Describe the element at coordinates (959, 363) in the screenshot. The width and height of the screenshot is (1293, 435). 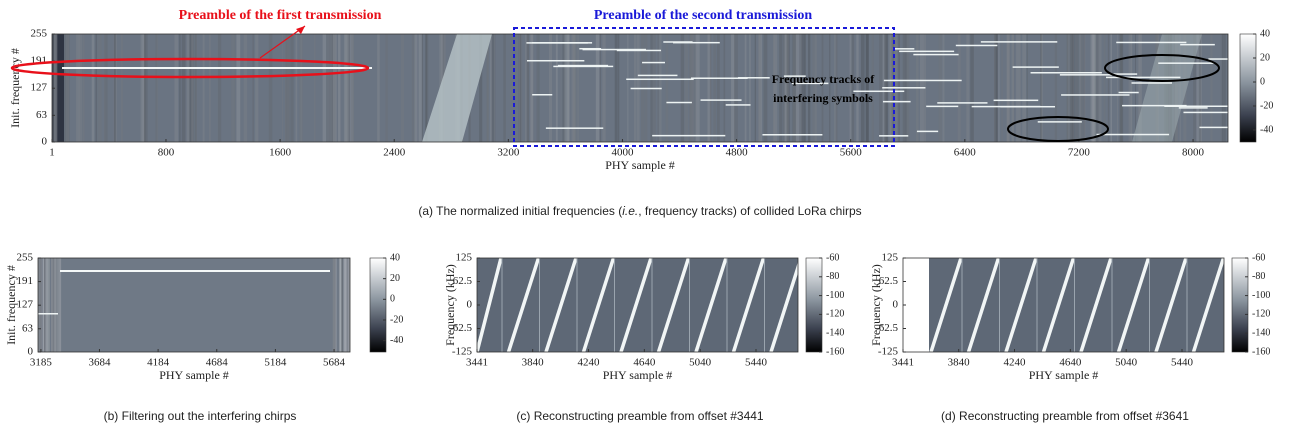
I see `x-tick-label: 3840` at that location.